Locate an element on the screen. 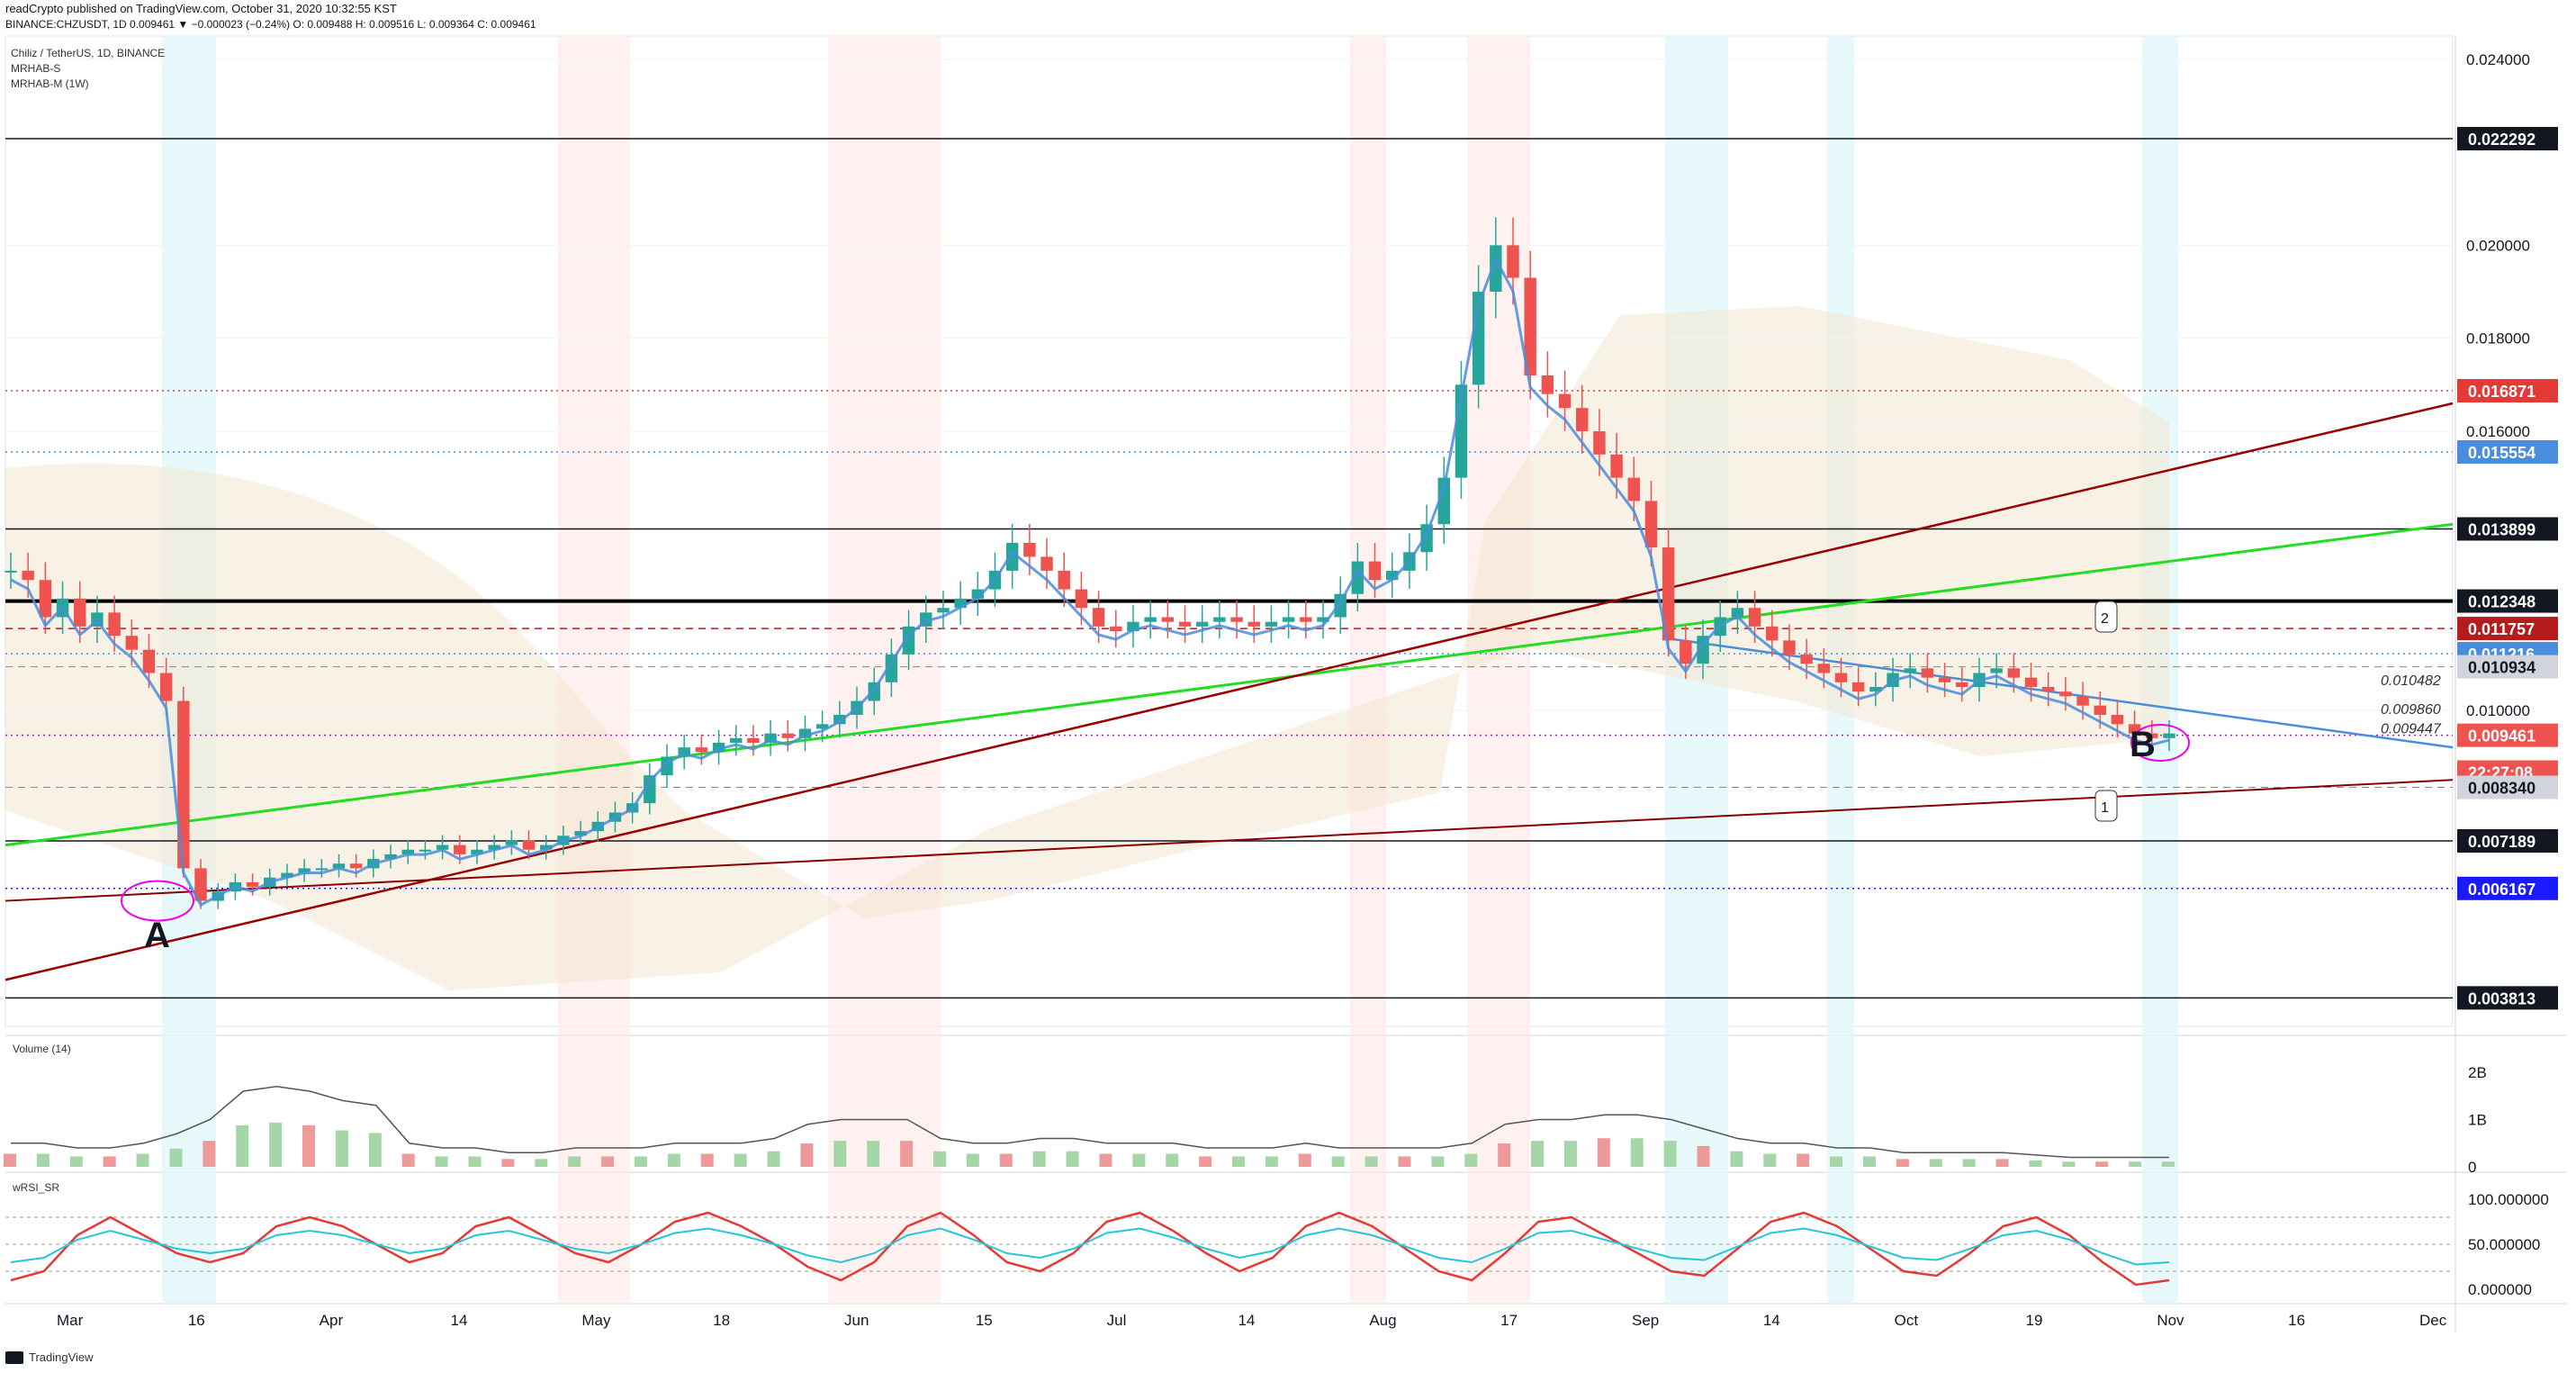 The image size is (2576, 1373). volume-tick-label: 2B is located at coordinates (2477, 1072).